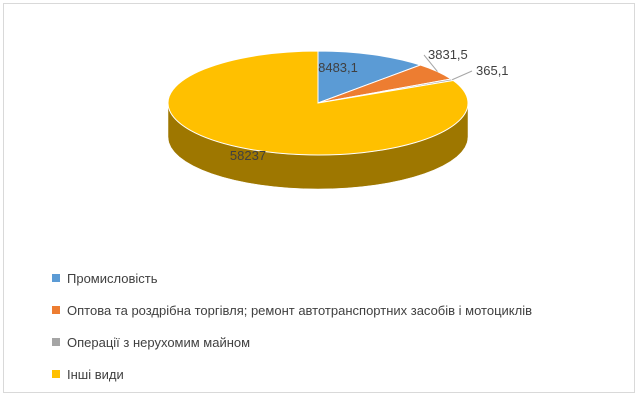 This screenshot has width=640, height=400. I want to click on leader-line-trade, so click(430, 63).